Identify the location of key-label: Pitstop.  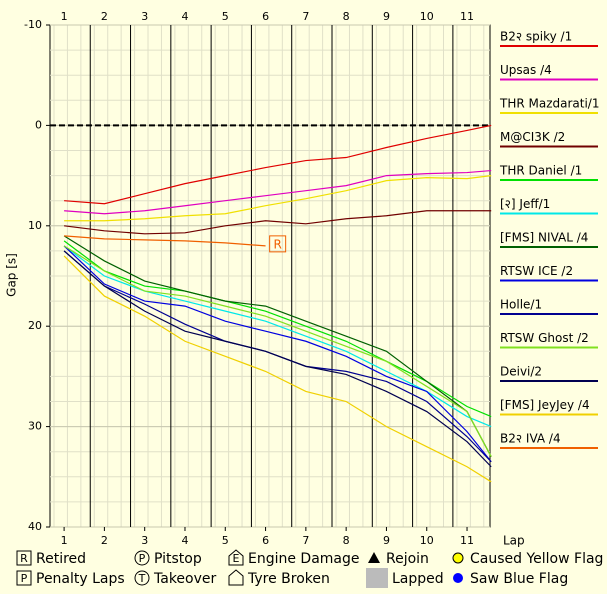
(178, 559).